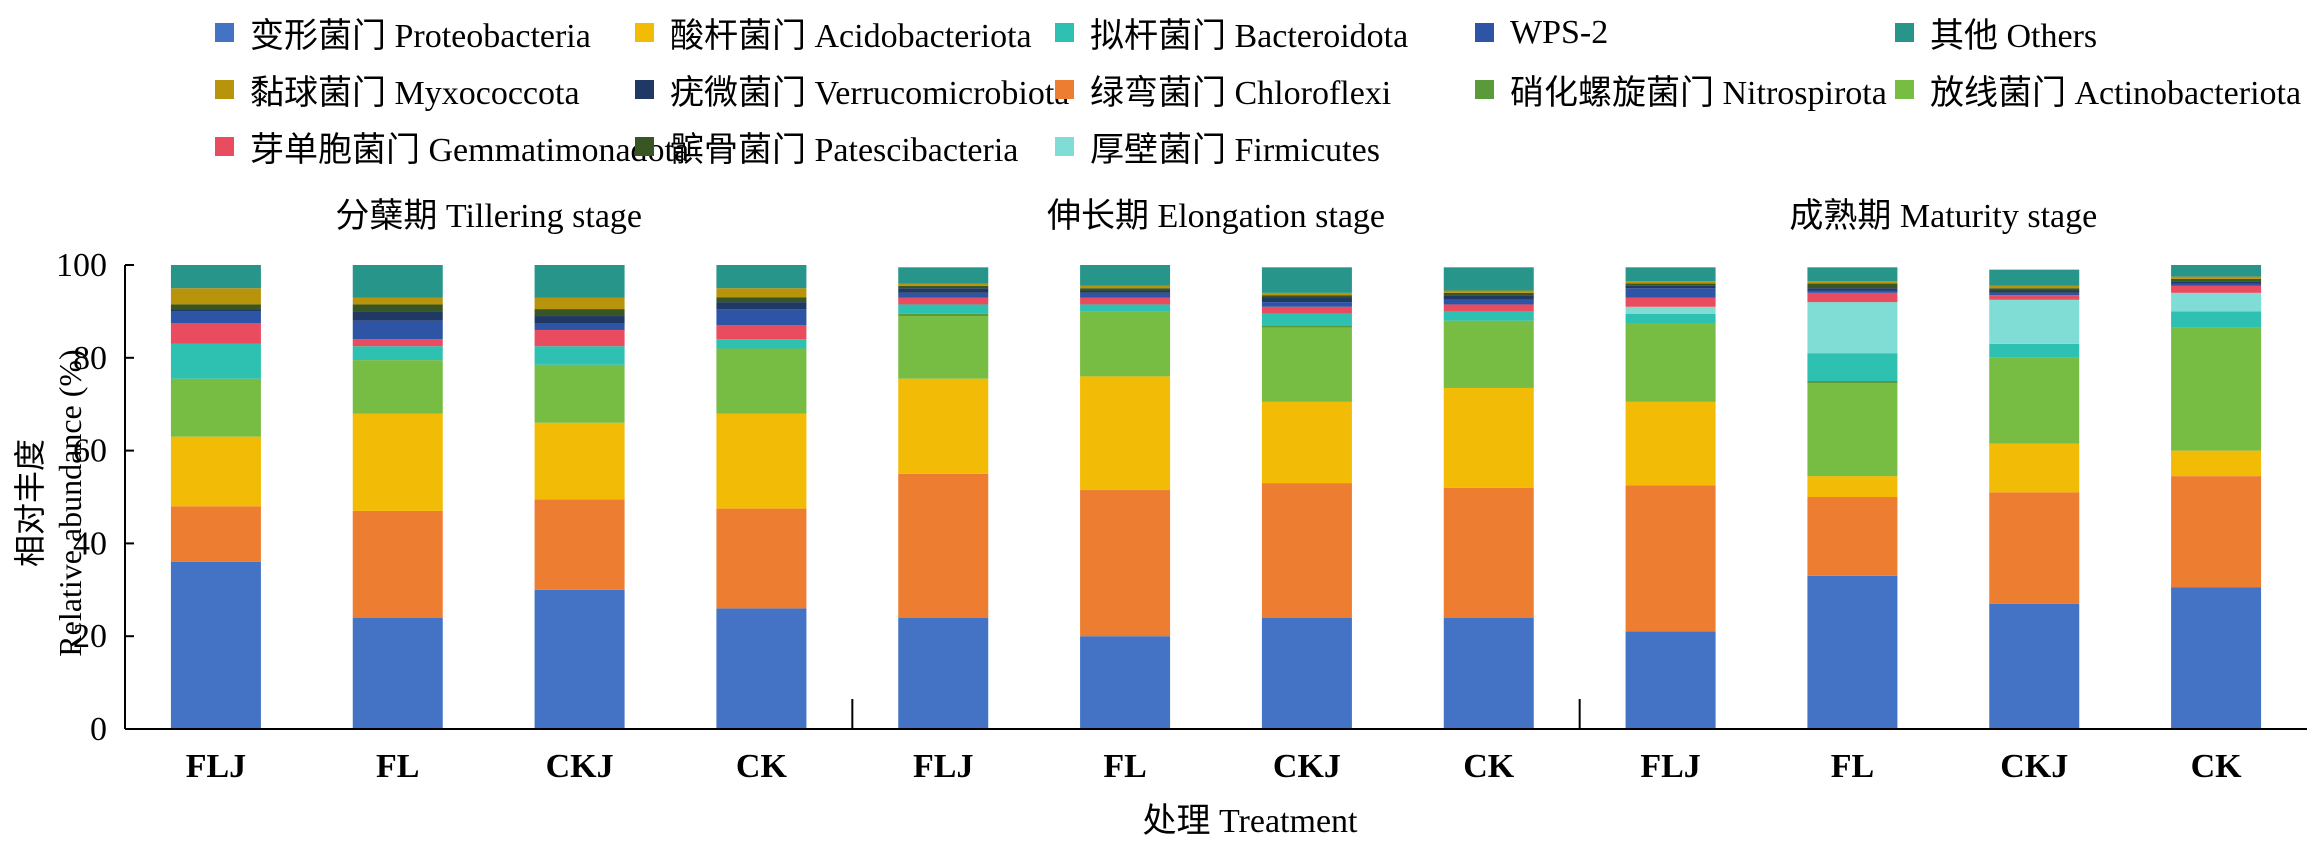 The height and width of the screenshot is (854, 2320). I want to click on legend-label: 芽单胞菌门 Gemmatimonadota, so click(470, 150).